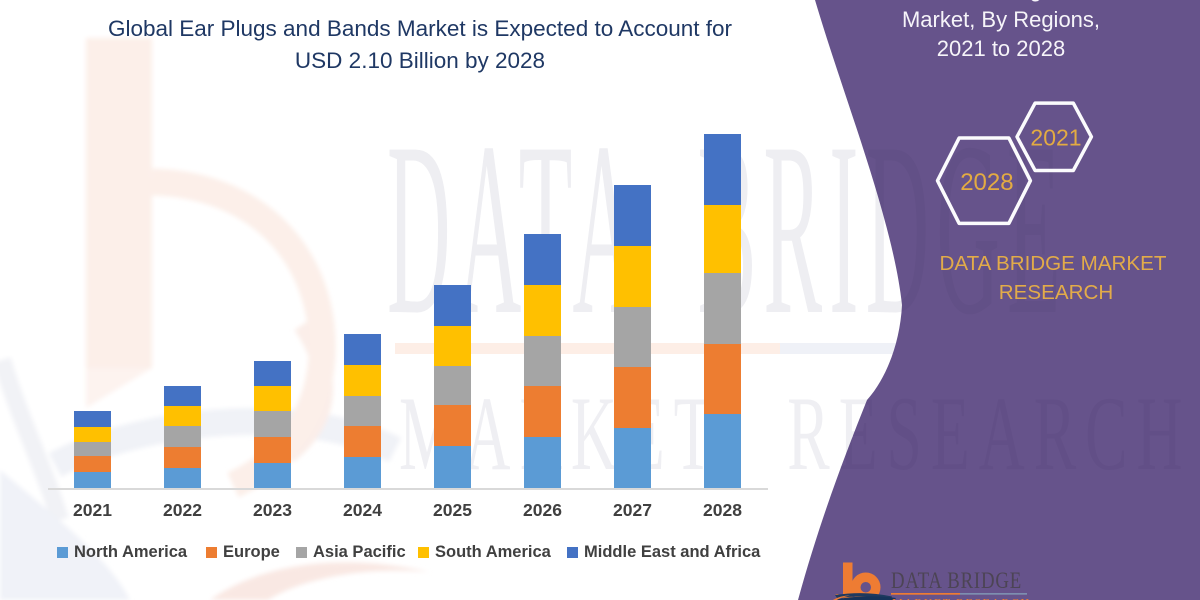  What do you see at coordinates (1055, 137) in the screenshot?
I see `svg-text: 2021` at bounding box center [1055, 137].